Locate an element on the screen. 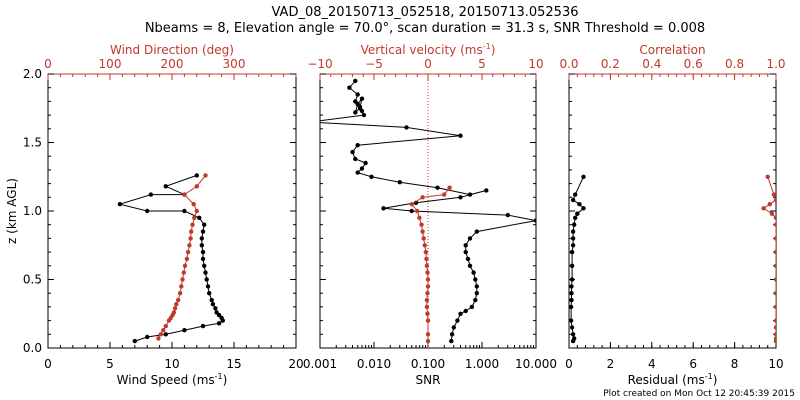 This screenshot has width=800, height=400. bottom-tick-label: 0.001 is located at coordinates (320, 364).